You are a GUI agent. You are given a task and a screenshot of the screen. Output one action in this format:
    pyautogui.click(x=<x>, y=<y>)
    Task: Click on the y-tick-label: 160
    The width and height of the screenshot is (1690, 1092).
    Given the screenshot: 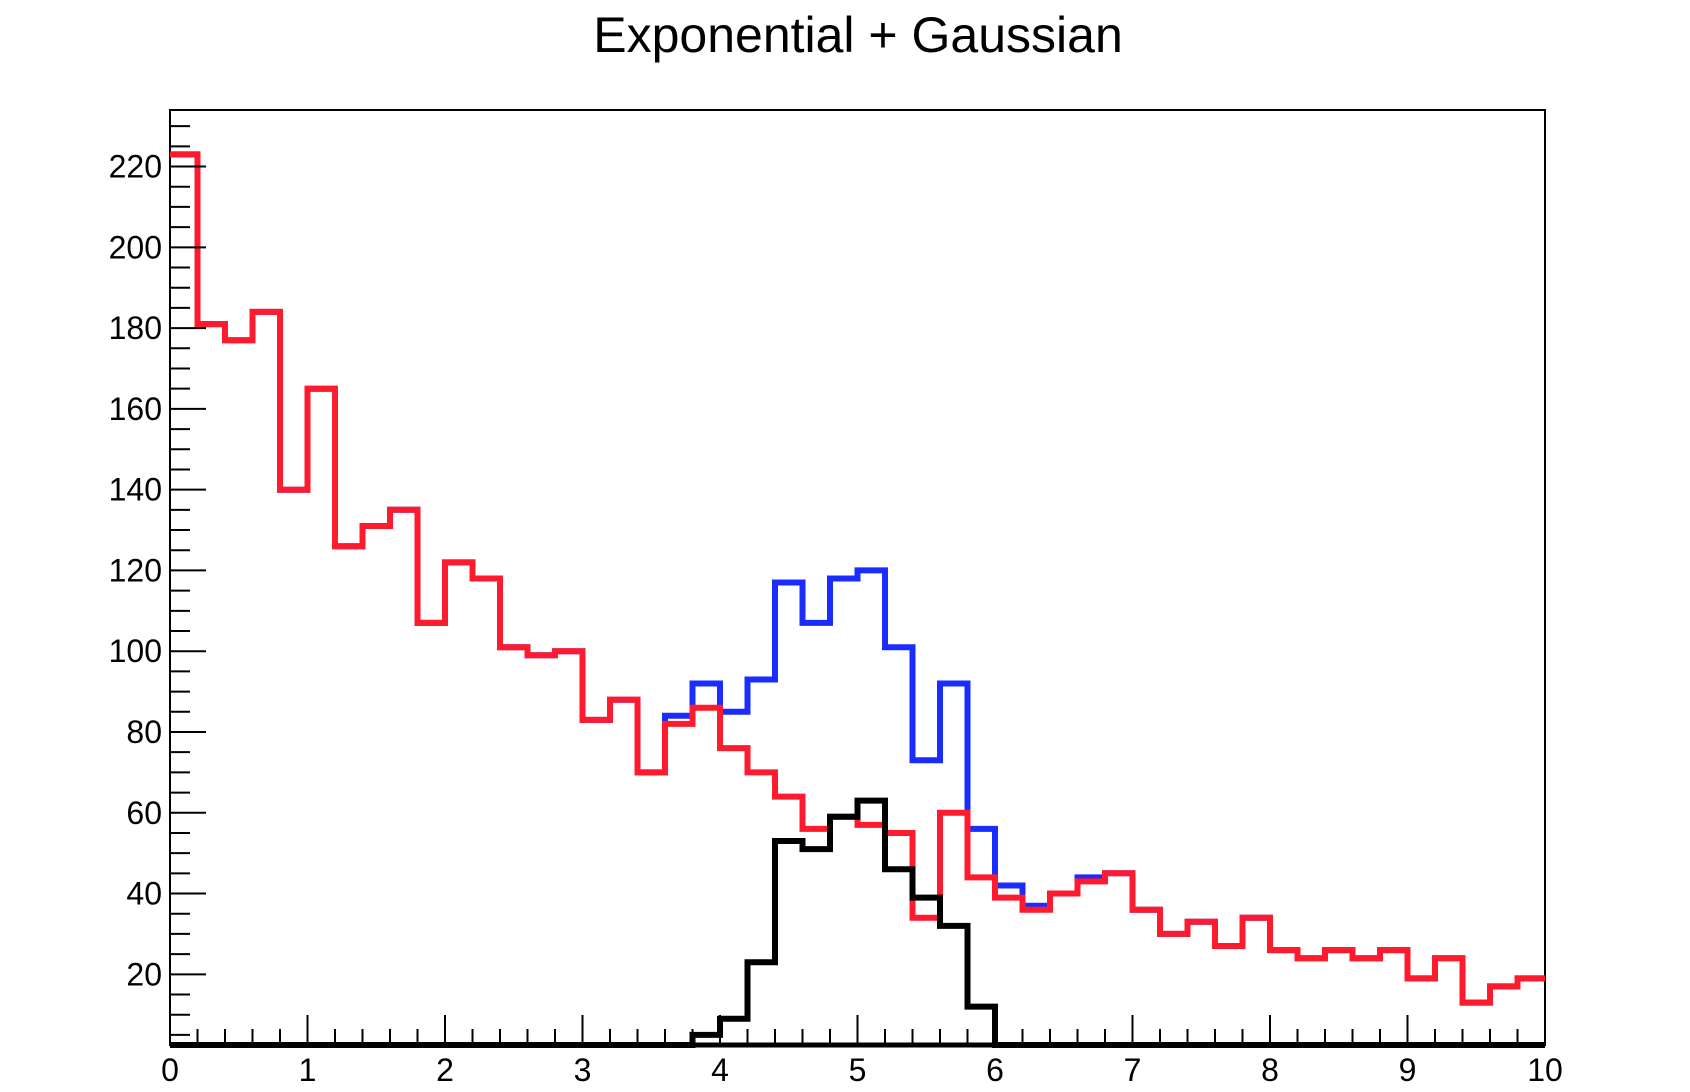 What is the action you would take?
    pyautogui.click(x=135, y=409)
    